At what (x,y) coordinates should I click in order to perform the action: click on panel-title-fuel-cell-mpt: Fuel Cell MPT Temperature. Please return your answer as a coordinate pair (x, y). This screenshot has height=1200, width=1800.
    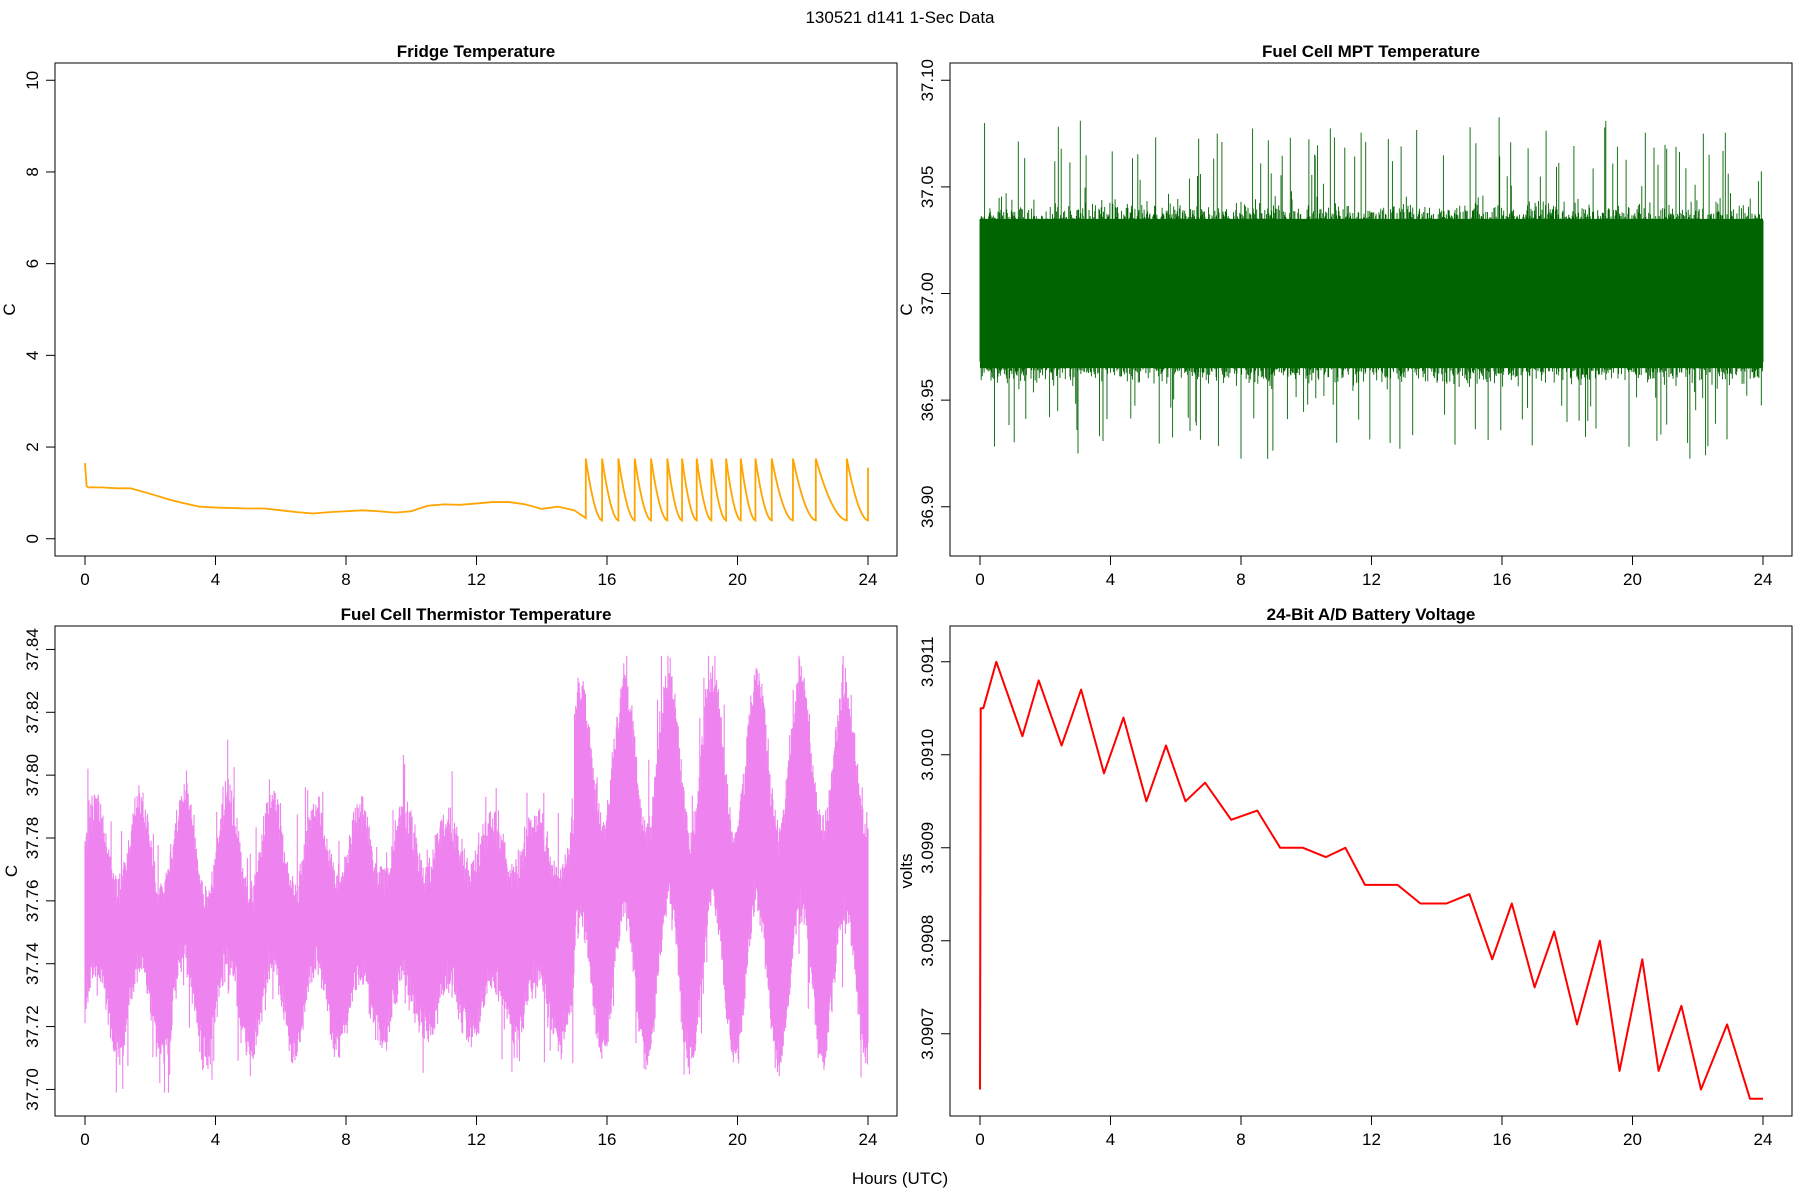
    Looking at the image, I should click on (1371, 51).